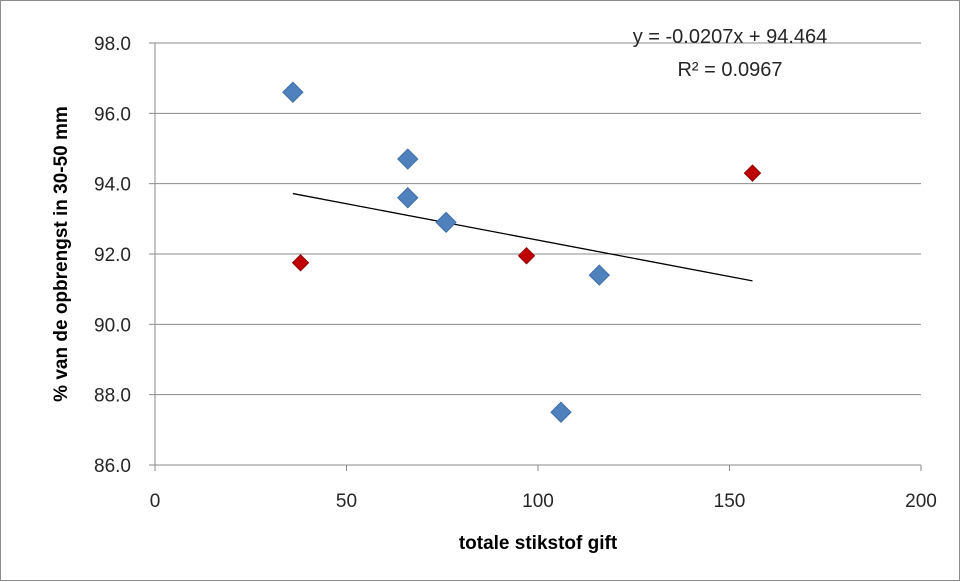 The width and height of the screenshot is (960, 582). What do you see at coordinates (730, 37) in the screenshot?
I see `trendline-equation: y = -0.0207x + 94.464` at bounding box center [730, 37].